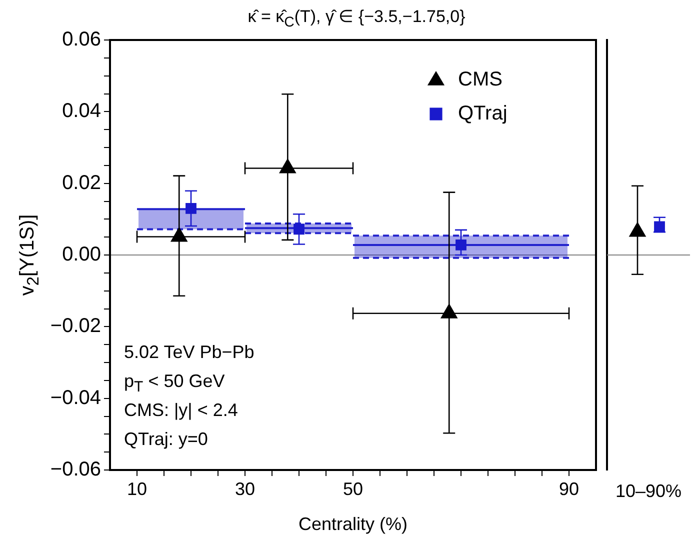 Image resolution: width=700 pixels, height=540 pixels. Describe the element at coordinates (353, 524) in the screenshot. I see `x-axis-title: Centrality (%)` at that location.